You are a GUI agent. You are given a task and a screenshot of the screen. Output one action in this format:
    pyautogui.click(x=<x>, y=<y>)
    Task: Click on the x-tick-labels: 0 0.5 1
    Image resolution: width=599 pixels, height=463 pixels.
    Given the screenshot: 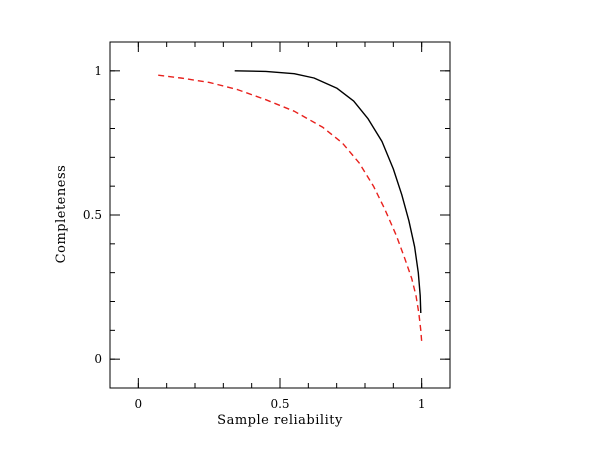 What is the action you would take?
    pyautogui.click(x=280, y=404)
    